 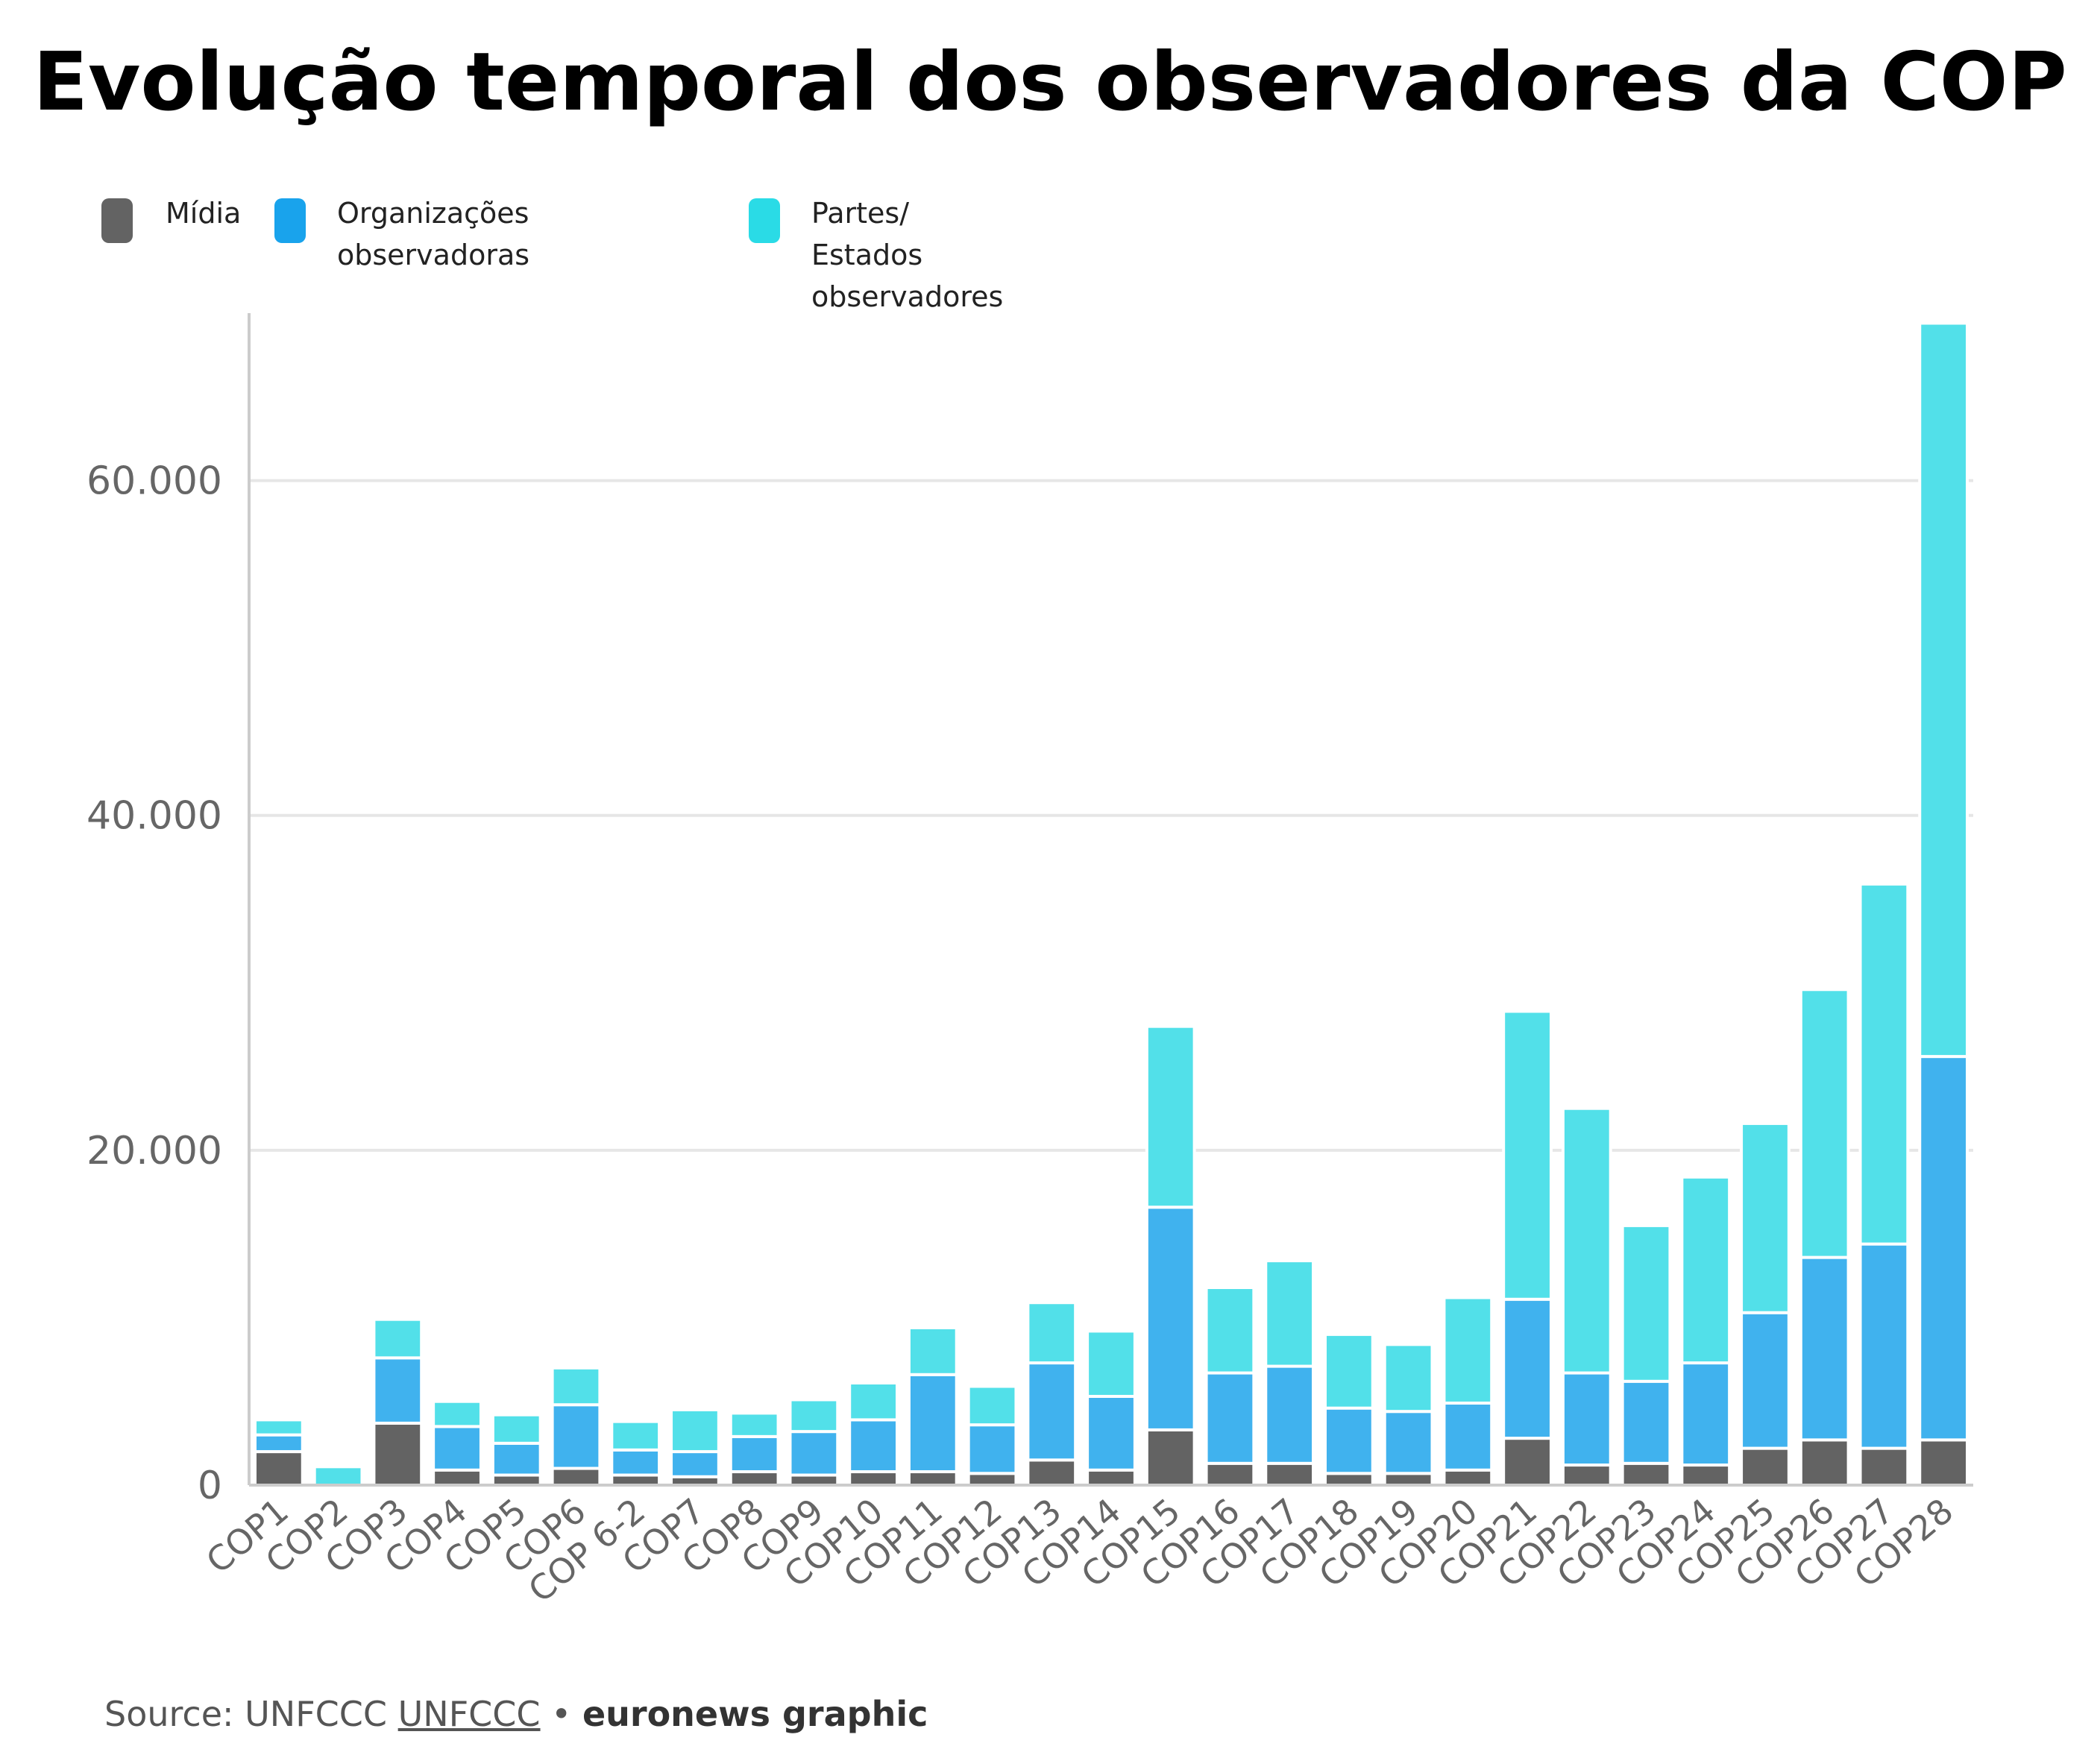 I want to click on legend-item-midia: Mídia, so click(x=171, y=217).